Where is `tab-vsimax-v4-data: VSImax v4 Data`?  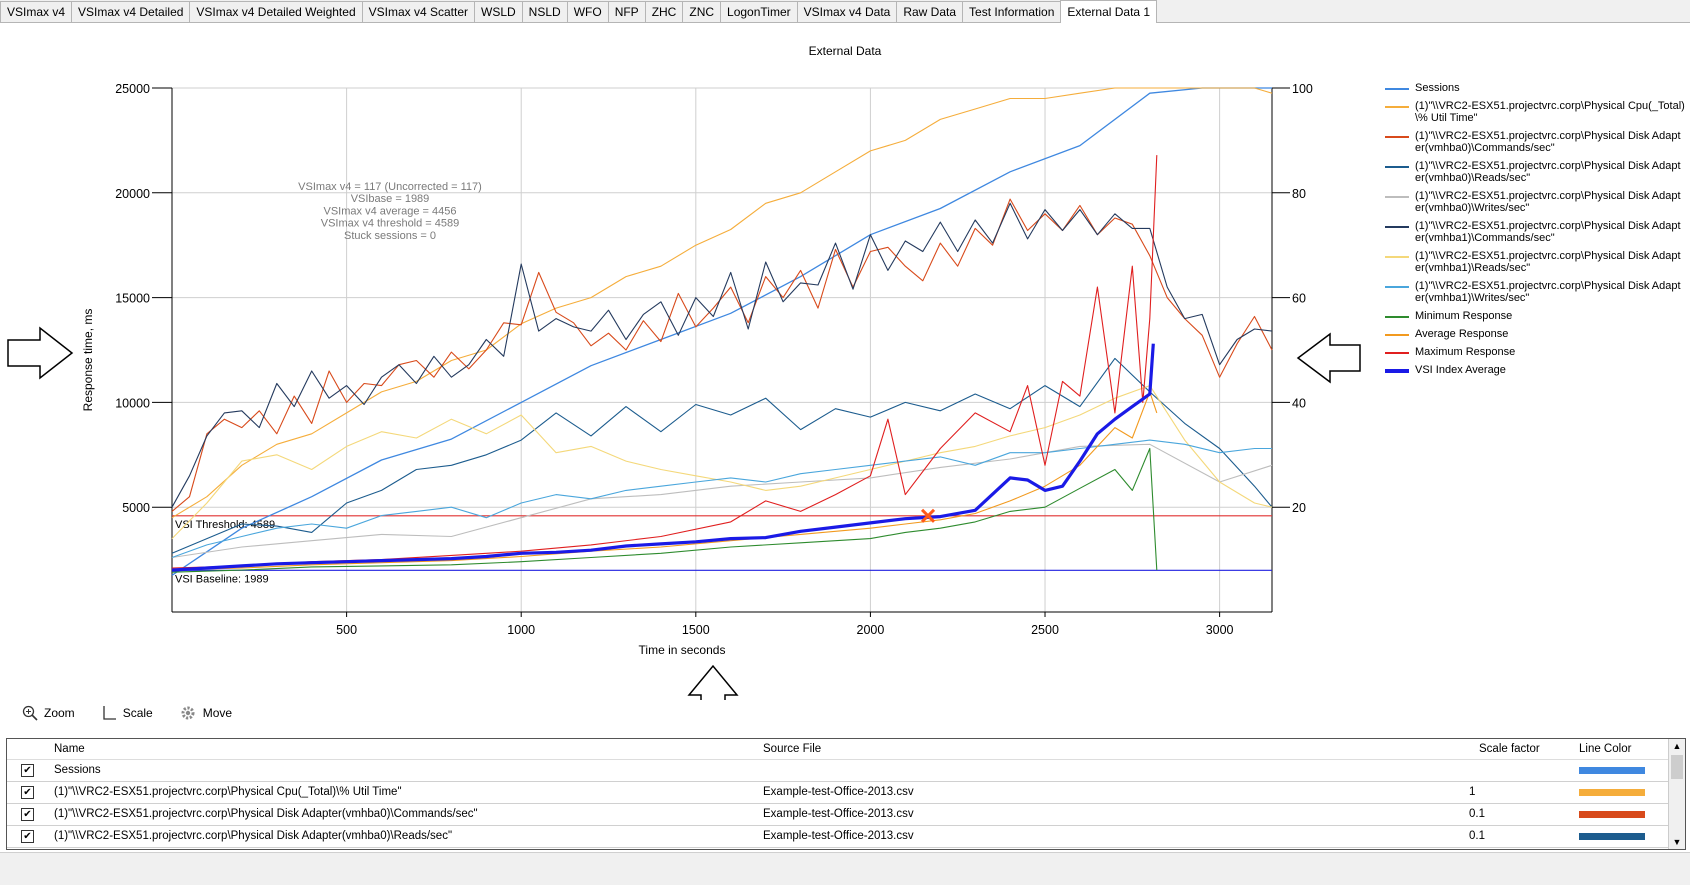 tab-vsimax-v4-data: VSImax v4 Data is located at coordinates (847, 11).